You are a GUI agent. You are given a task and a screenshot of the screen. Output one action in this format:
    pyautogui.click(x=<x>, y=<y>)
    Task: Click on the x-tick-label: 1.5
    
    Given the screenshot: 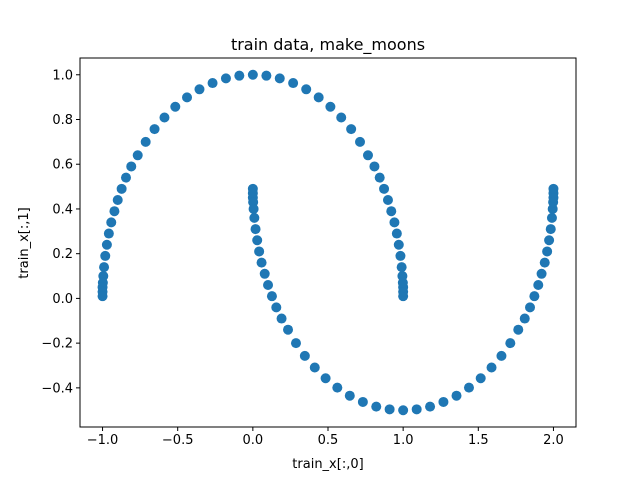 What is the action you would take?
    pyautogui.click(x=478, y=440)
    